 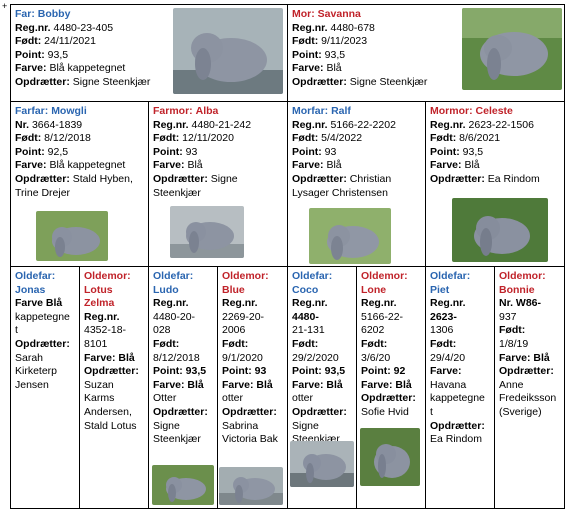 I want to click on great-grandparent-line: 5166-22-, so click(x=382, y=316).